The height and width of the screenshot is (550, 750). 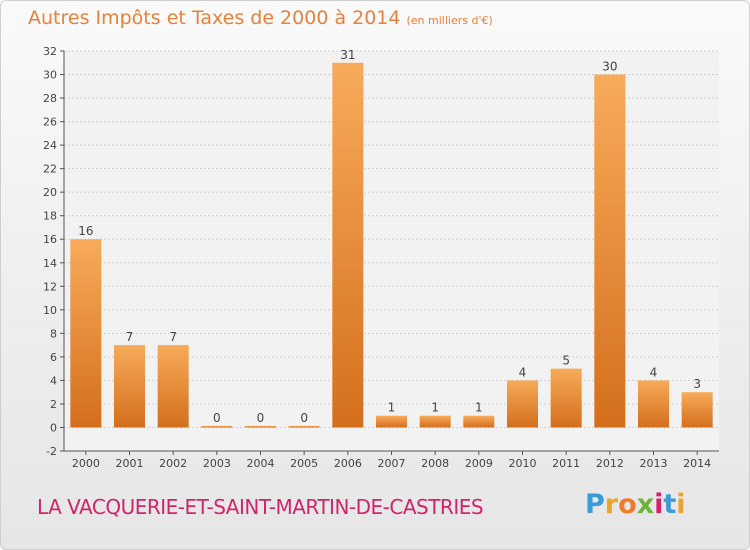 I want to click on logo-letter: o, so click(x=627, y=504).